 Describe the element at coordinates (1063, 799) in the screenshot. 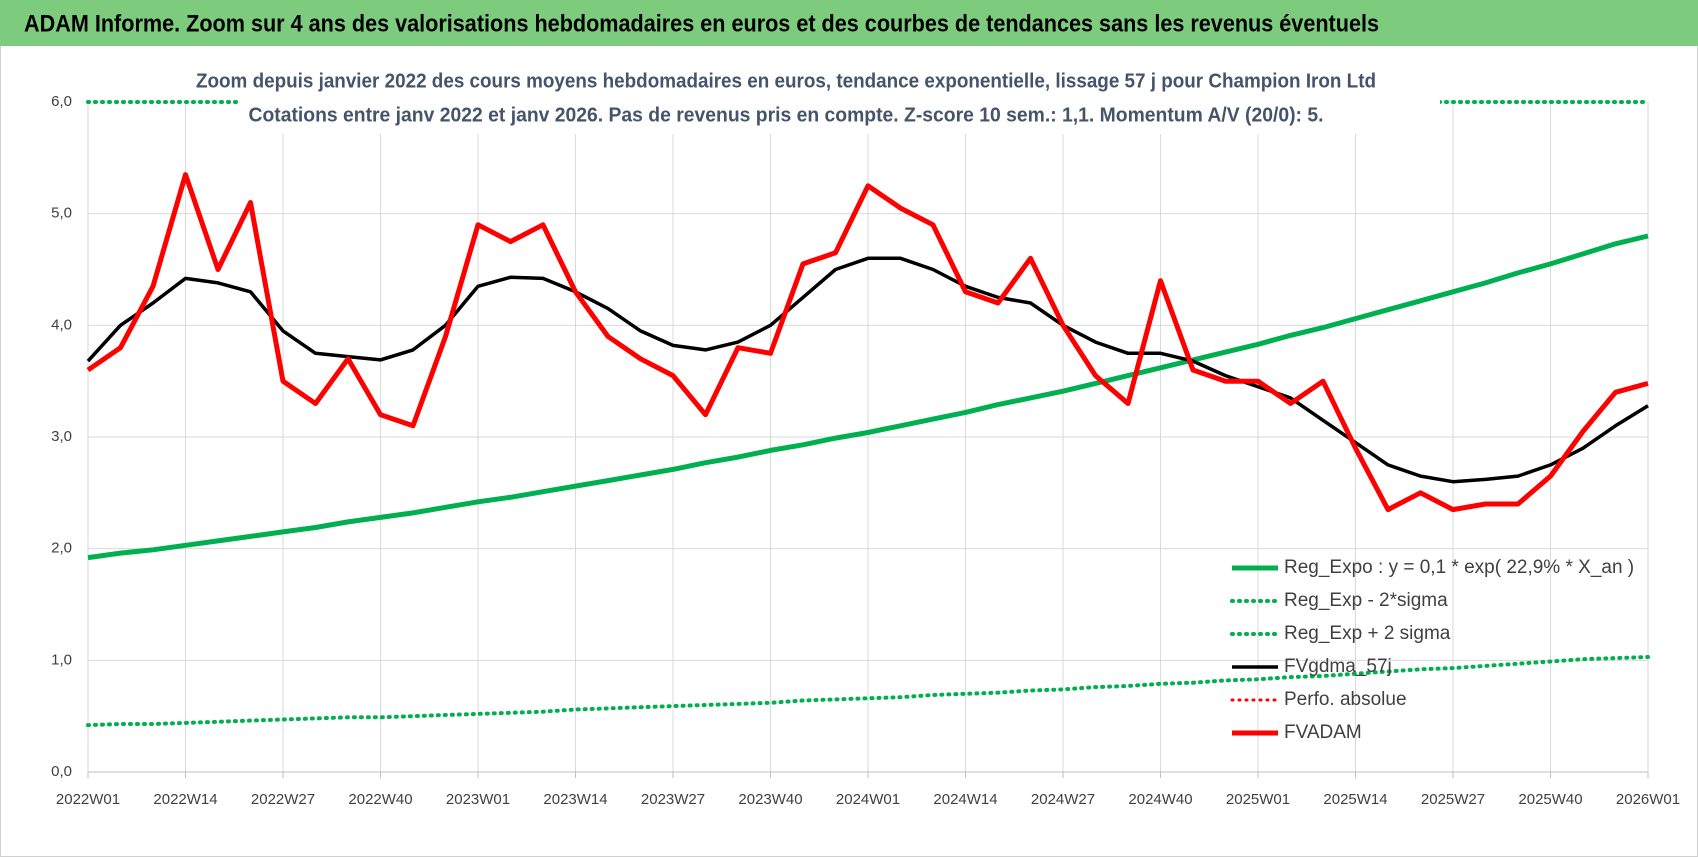

I see `x-tick-label: 2024W27` at that location.